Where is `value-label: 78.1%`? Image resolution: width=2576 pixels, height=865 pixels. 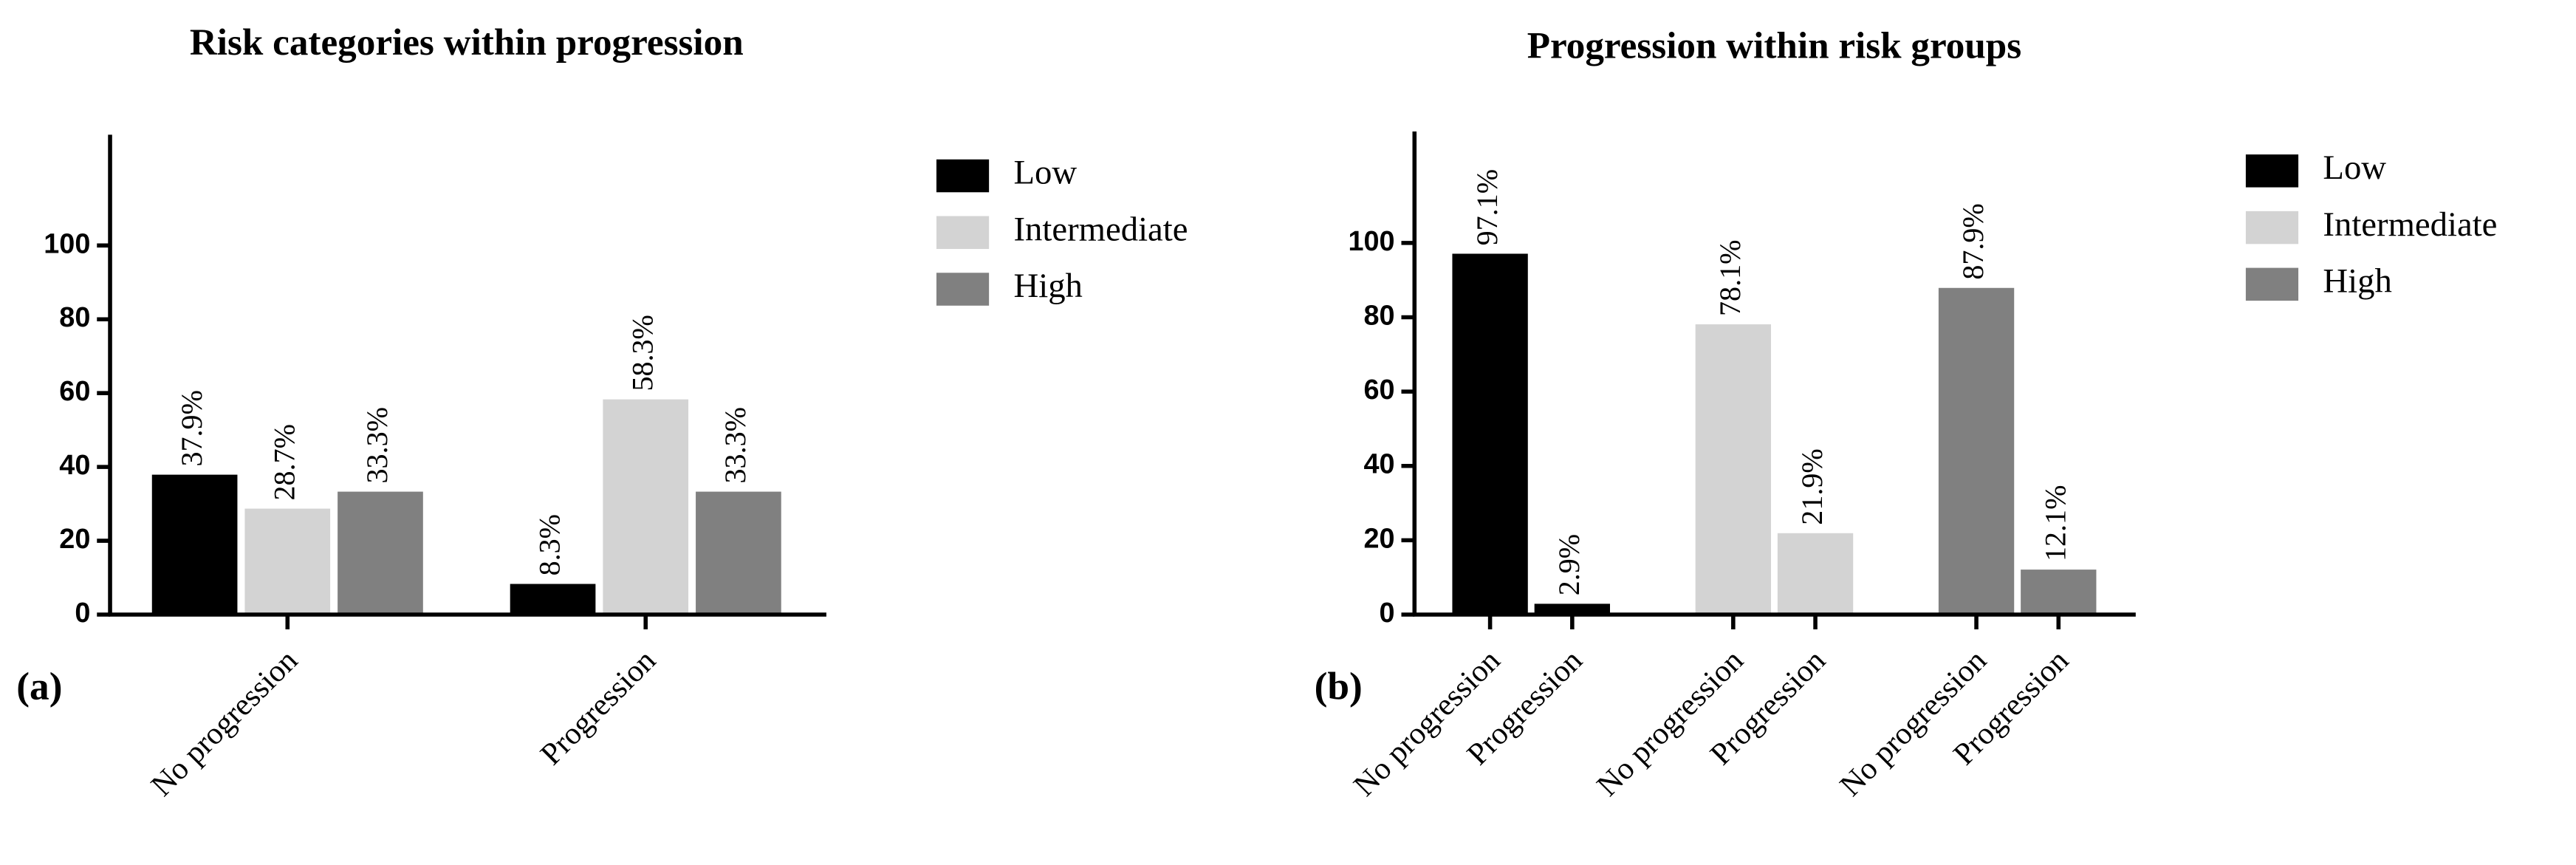
value-label: 78.1% is located at coordinates (1730, 278).